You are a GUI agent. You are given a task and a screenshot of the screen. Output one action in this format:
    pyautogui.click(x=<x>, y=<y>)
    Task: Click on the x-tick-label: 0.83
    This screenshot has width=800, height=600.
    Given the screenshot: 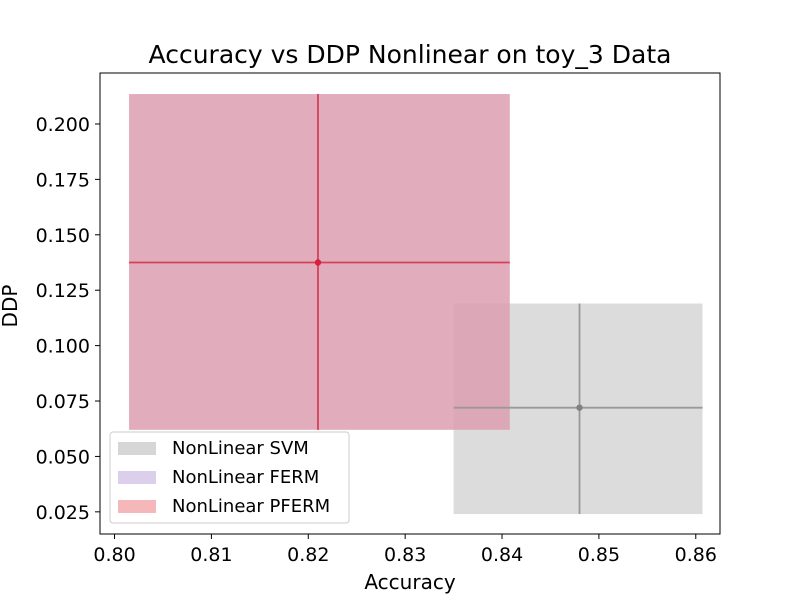 What is the action you would take?
    pyautogui.click(x=405, y=555)
    